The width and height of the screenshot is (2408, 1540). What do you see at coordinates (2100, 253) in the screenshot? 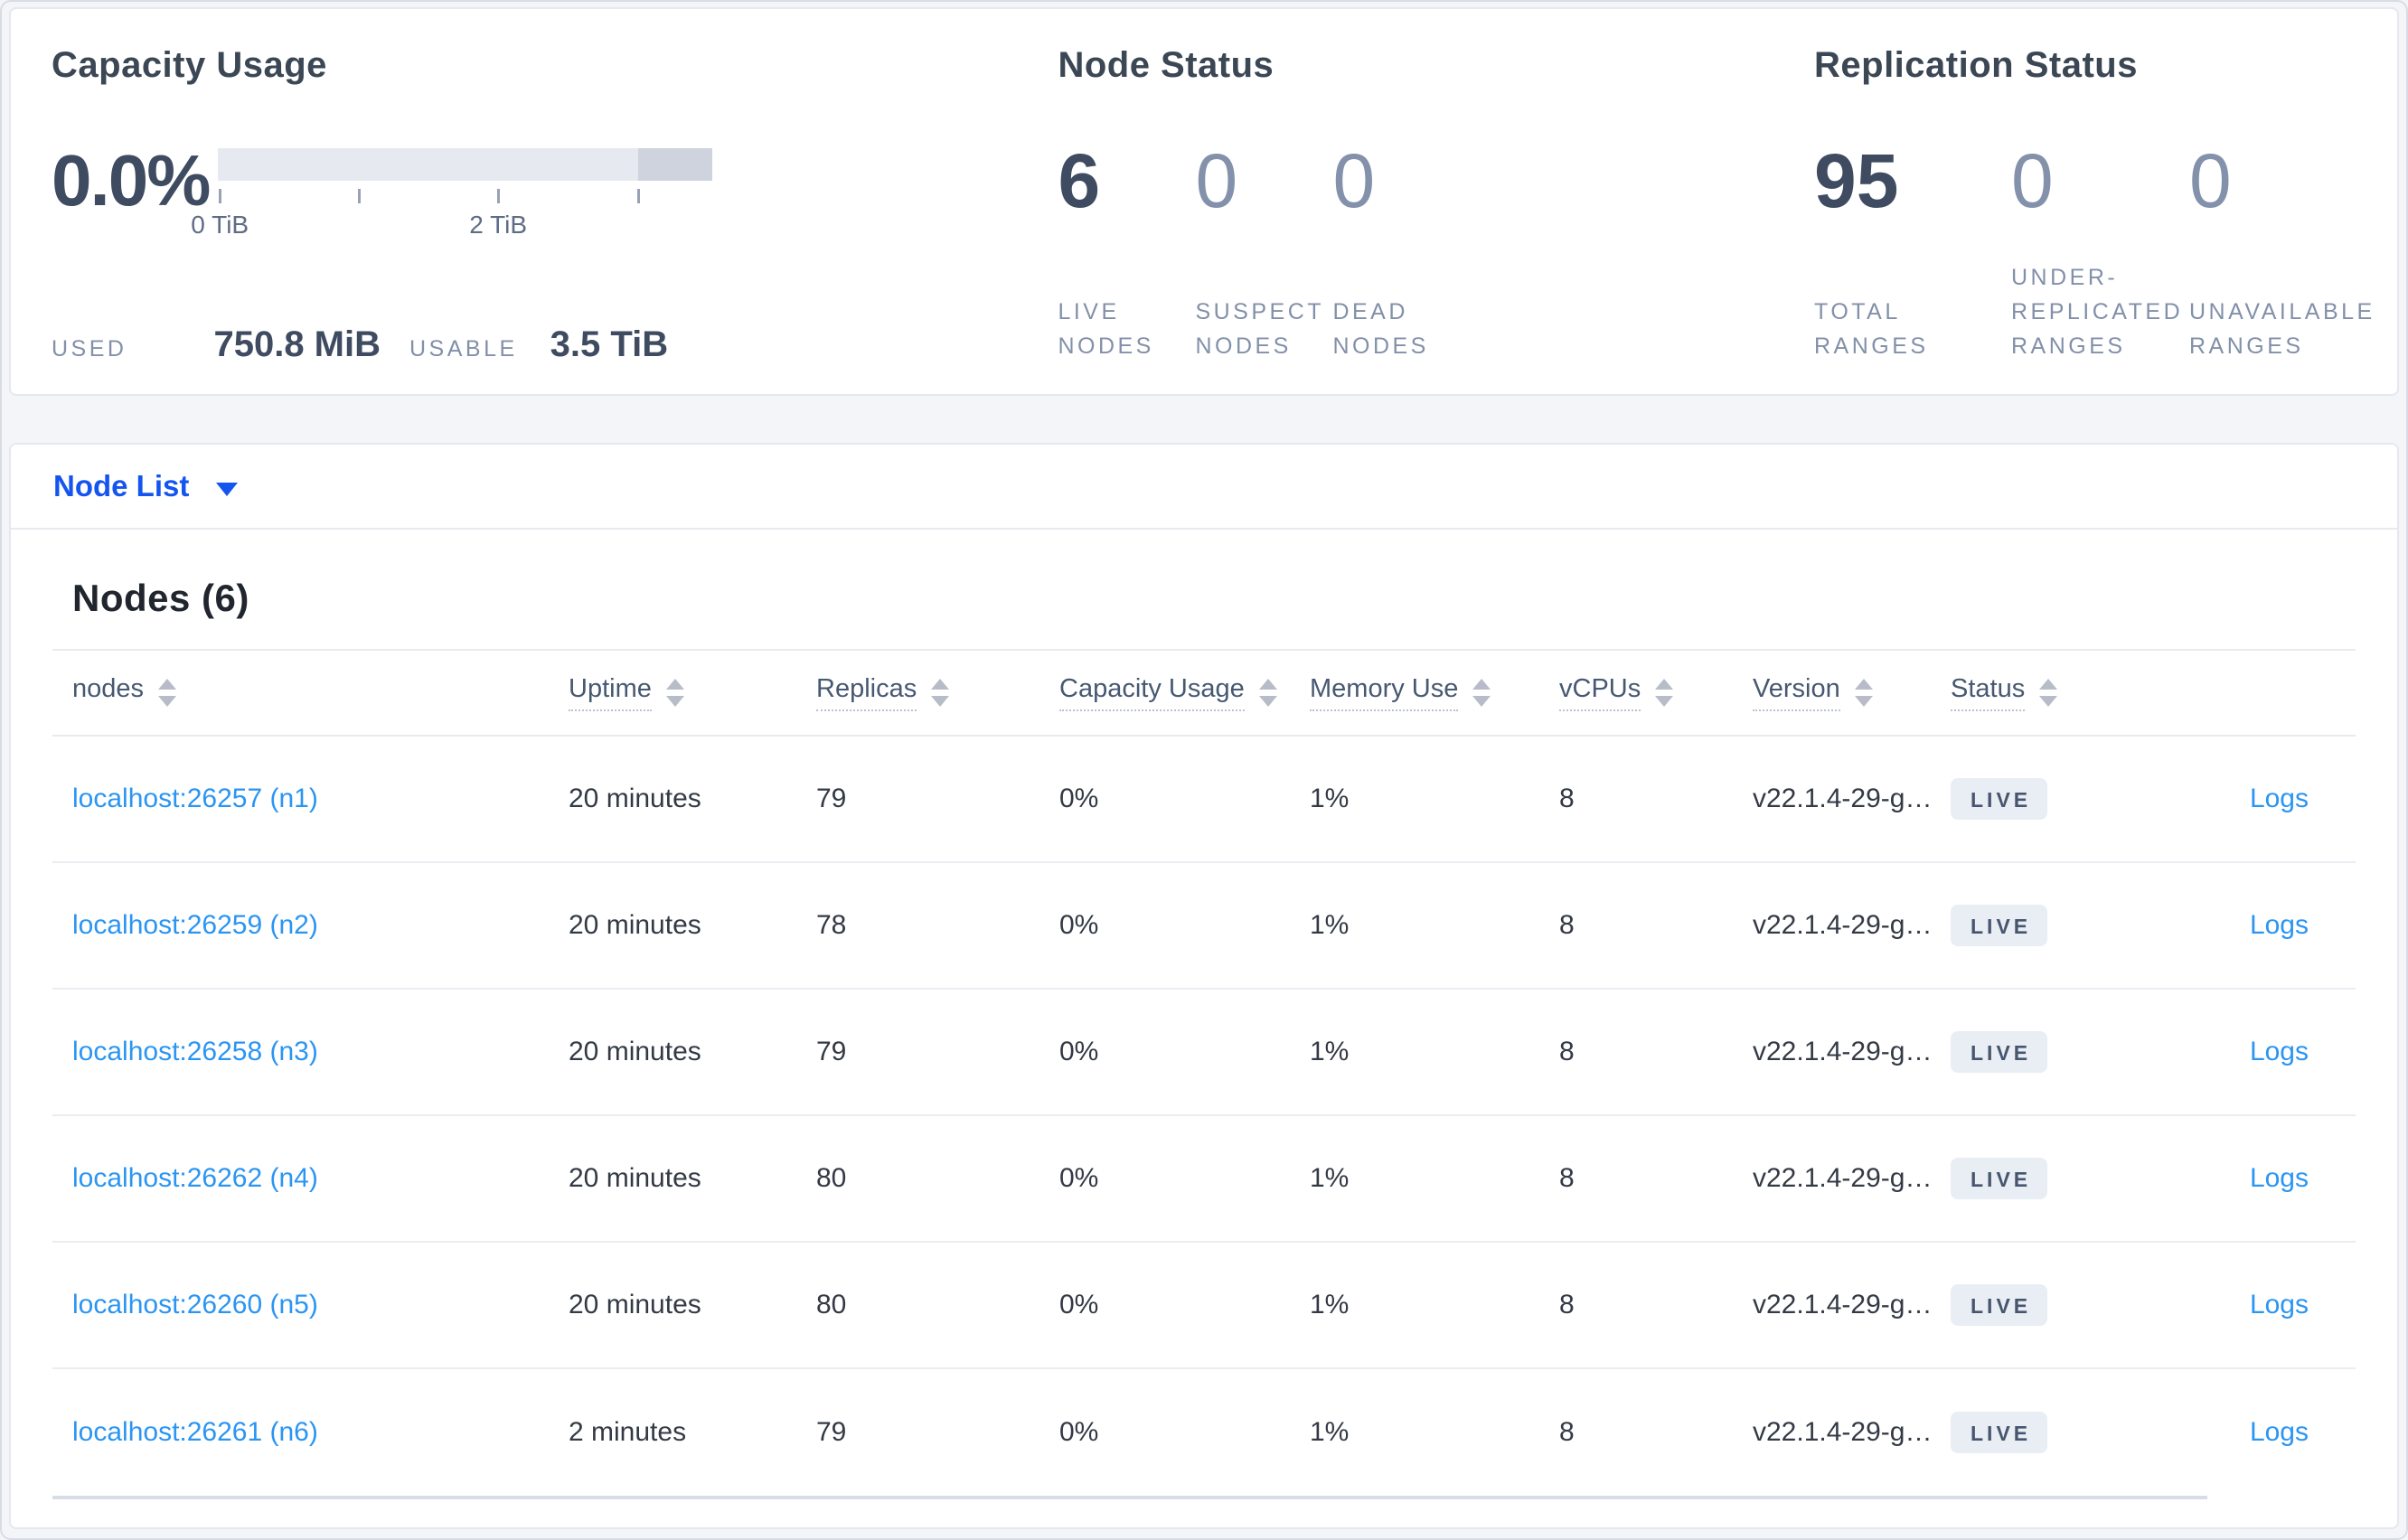
I see `stat: 0 UNDER-REPLICATED RANGES` at bounding box center [2100, 253].